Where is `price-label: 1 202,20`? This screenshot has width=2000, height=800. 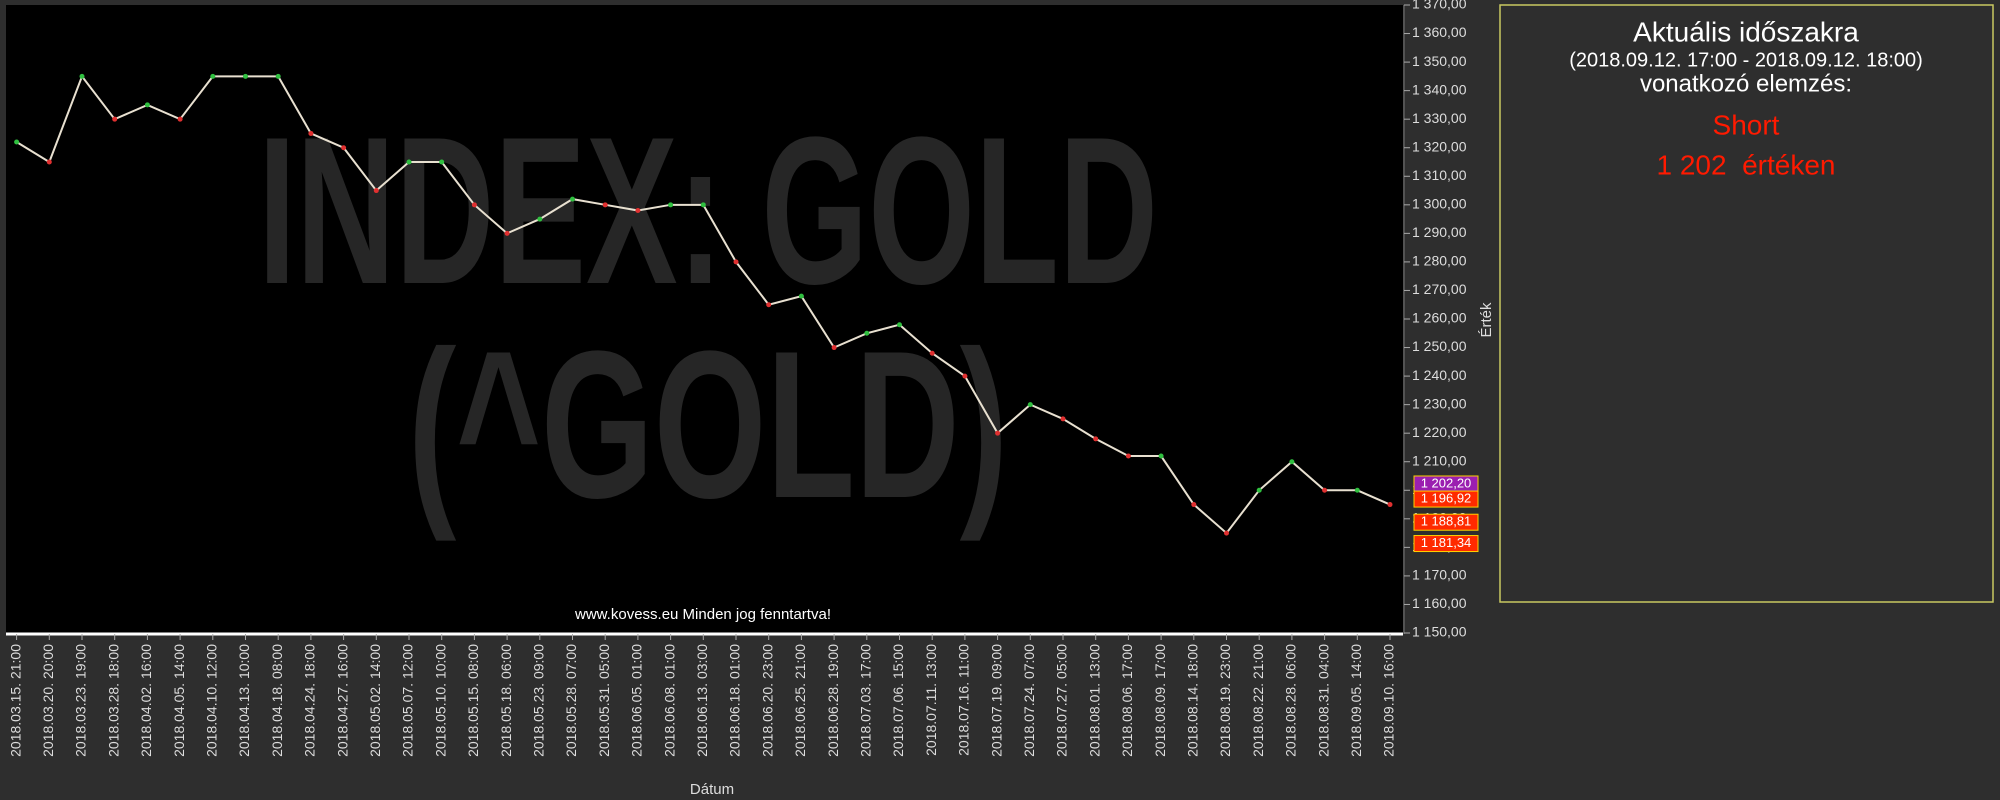 price-label: 1 202,20 is located at coordinates (1446, 482).